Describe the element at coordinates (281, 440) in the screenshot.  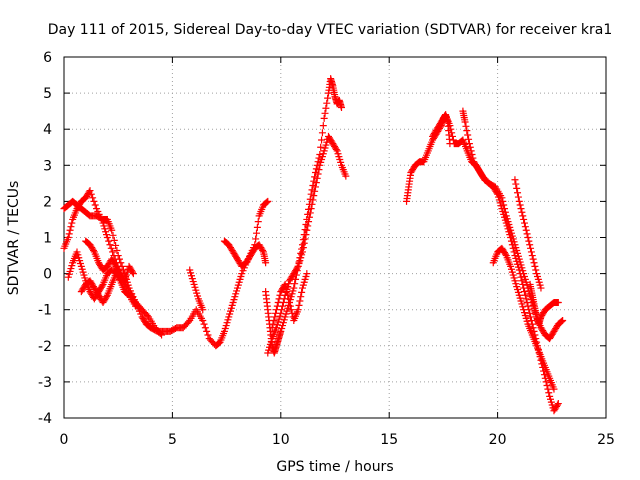
I see `x-tick-label: 10` at that location.